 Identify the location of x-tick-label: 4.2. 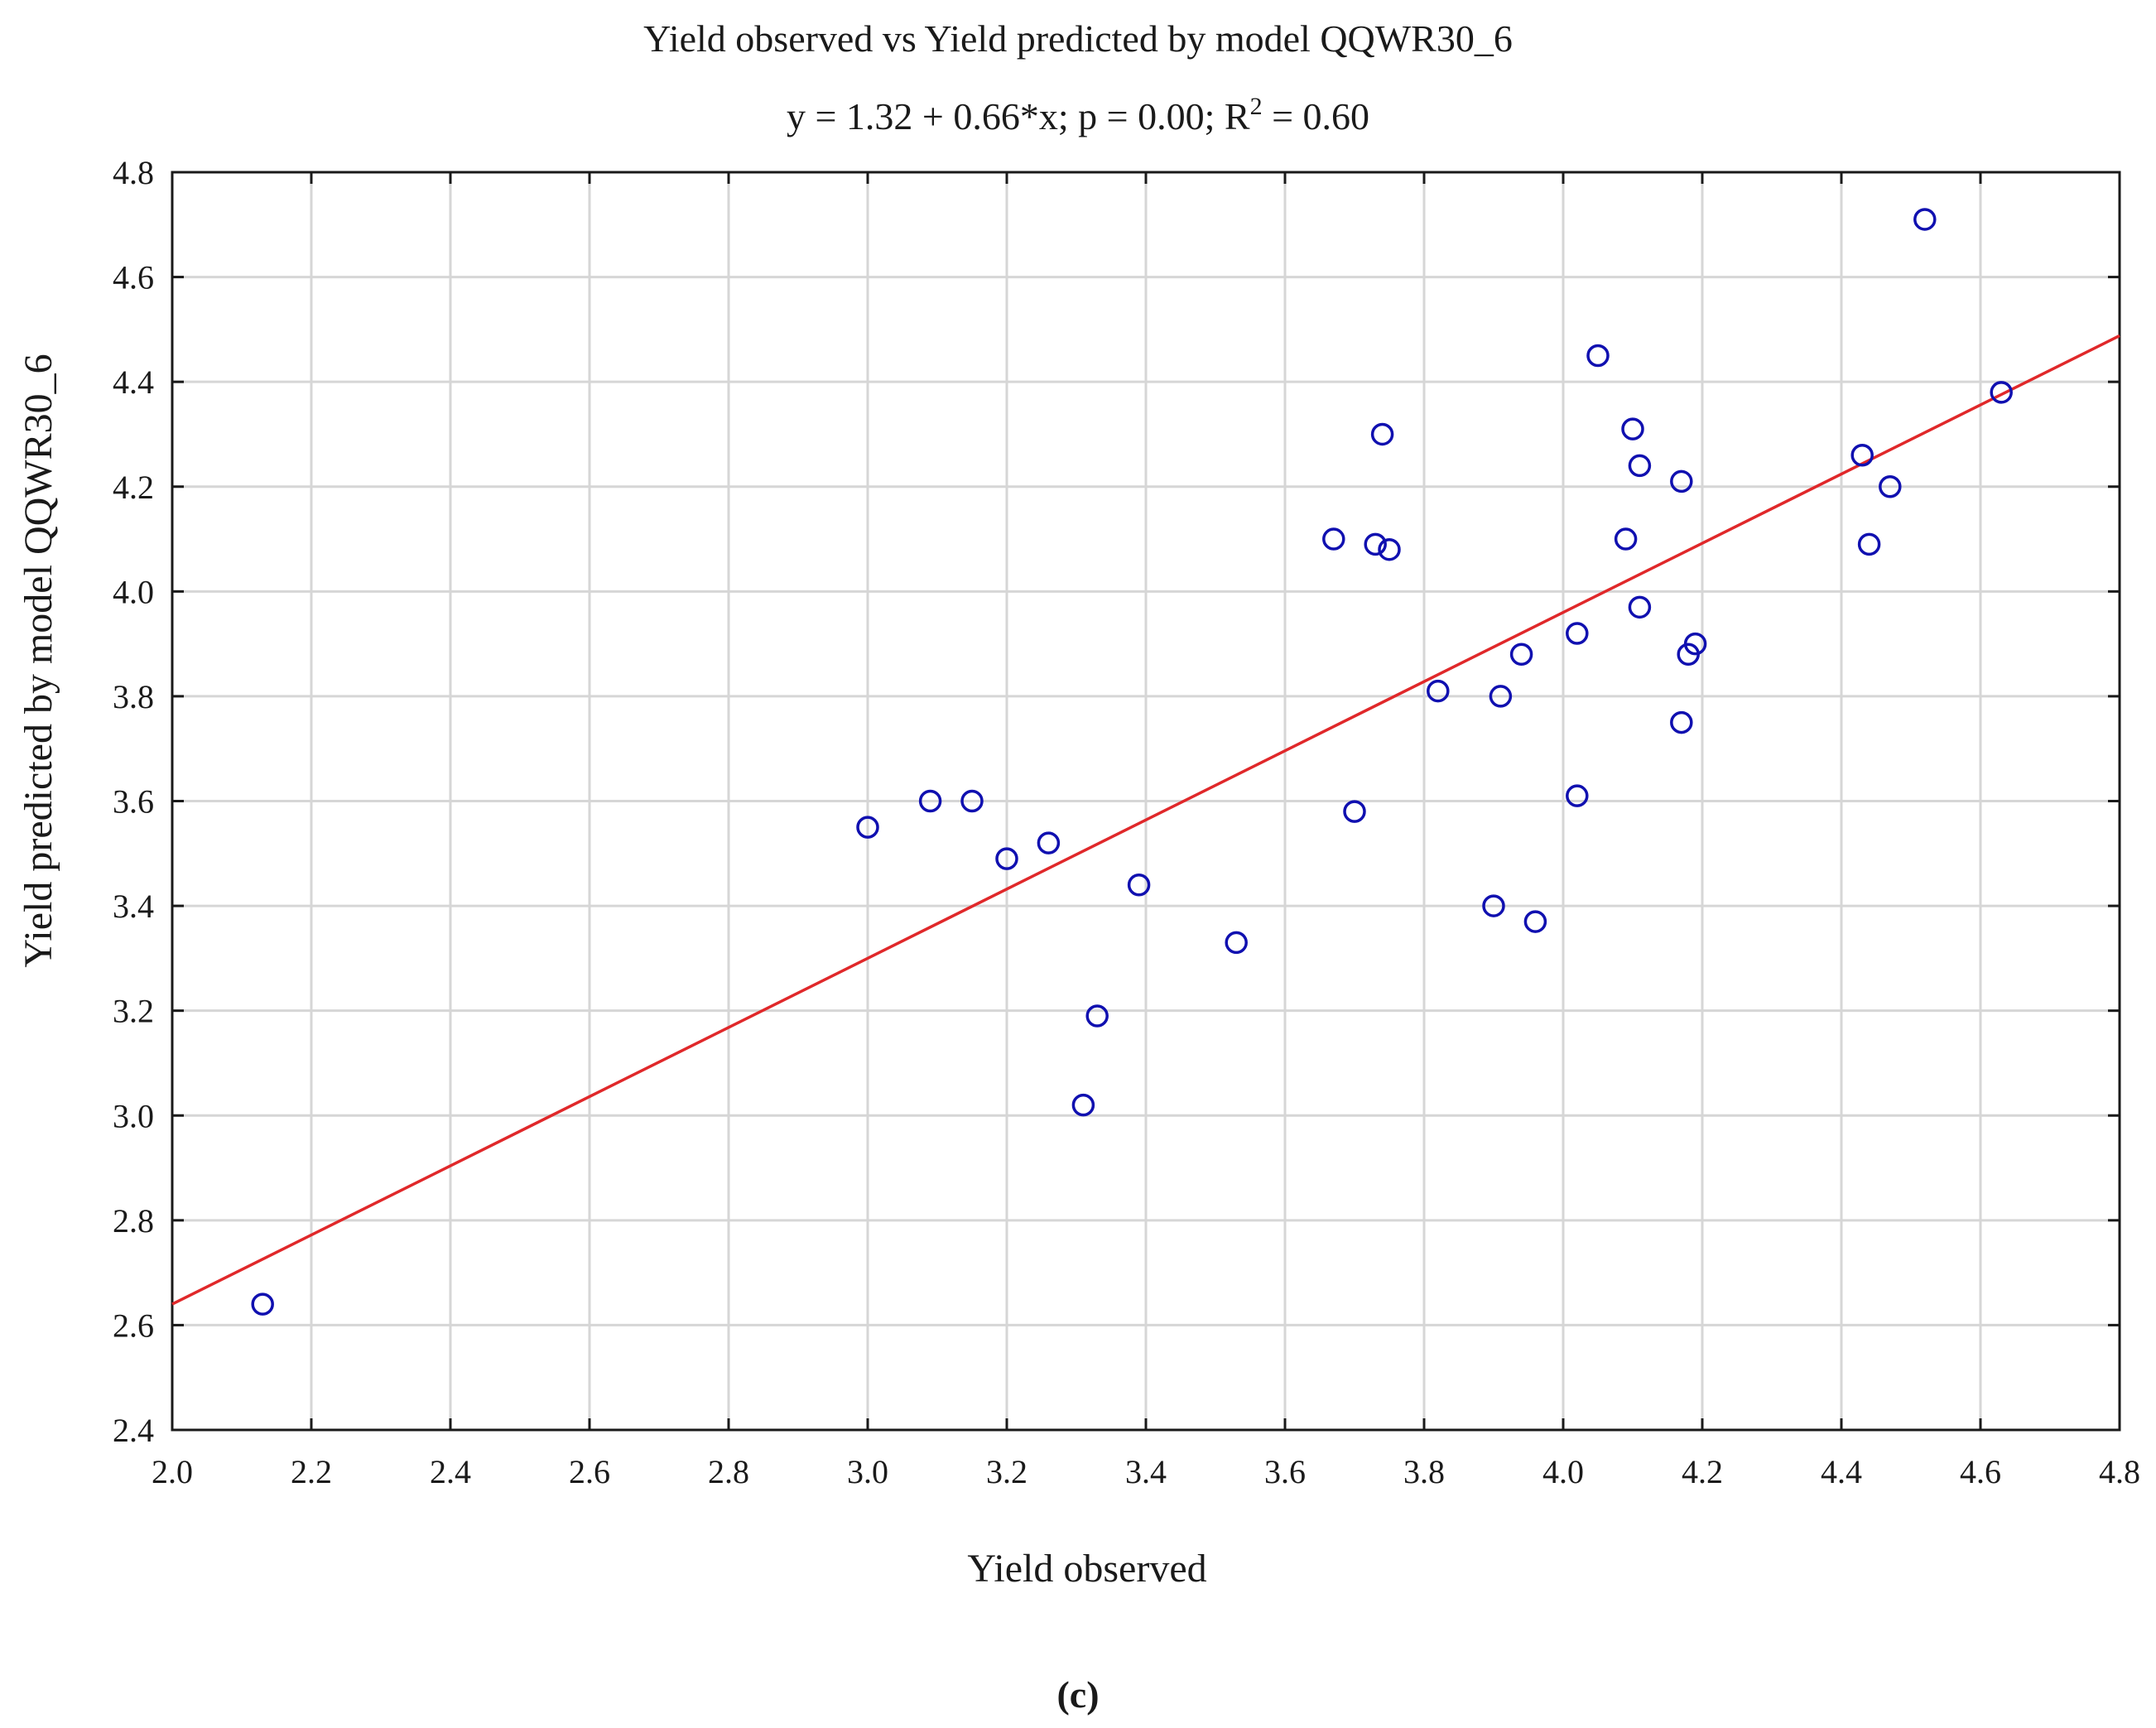
(1703, 1471).